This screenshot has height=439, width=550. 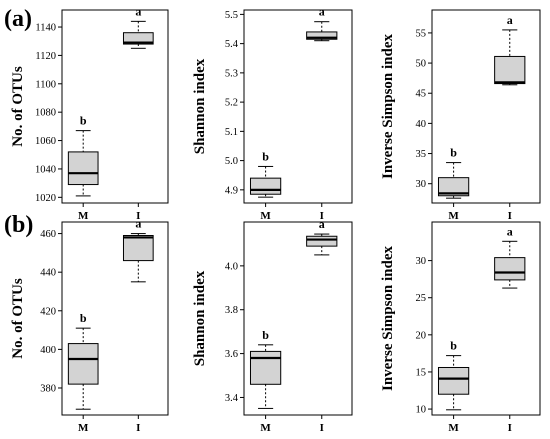 I want to click on y-tick-label: 10, so click(x=421, y=410).